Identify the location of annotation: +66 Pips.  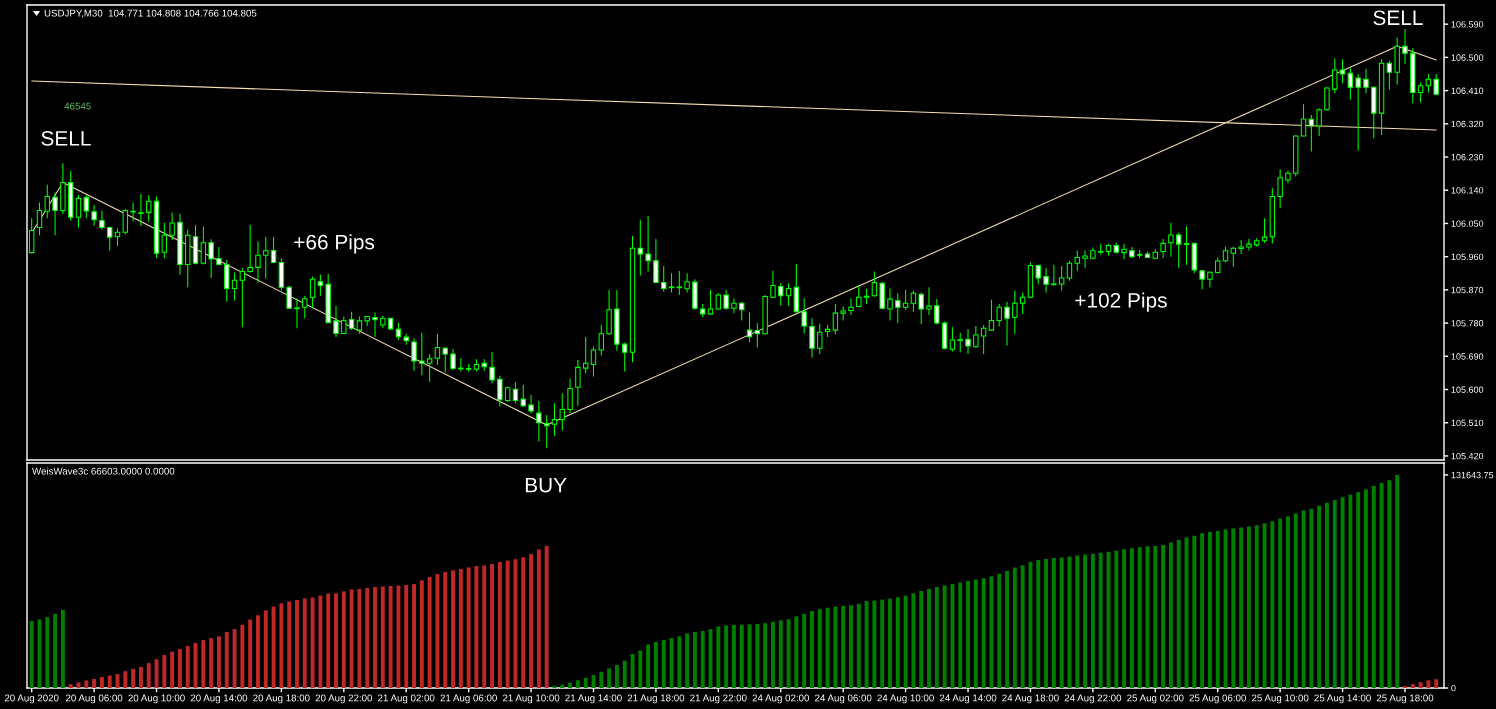
(334, 244).